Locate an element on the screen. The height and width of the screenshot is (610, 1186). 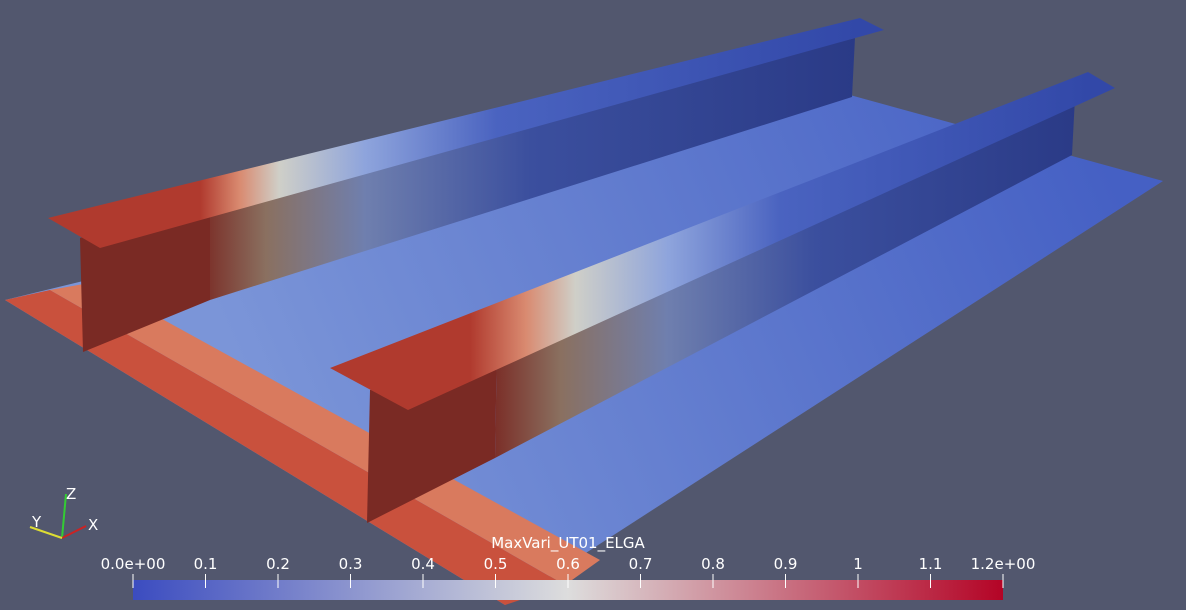
colorbar-title: MaxVari_UT01_ELGA is located at coordinates (568, 543).